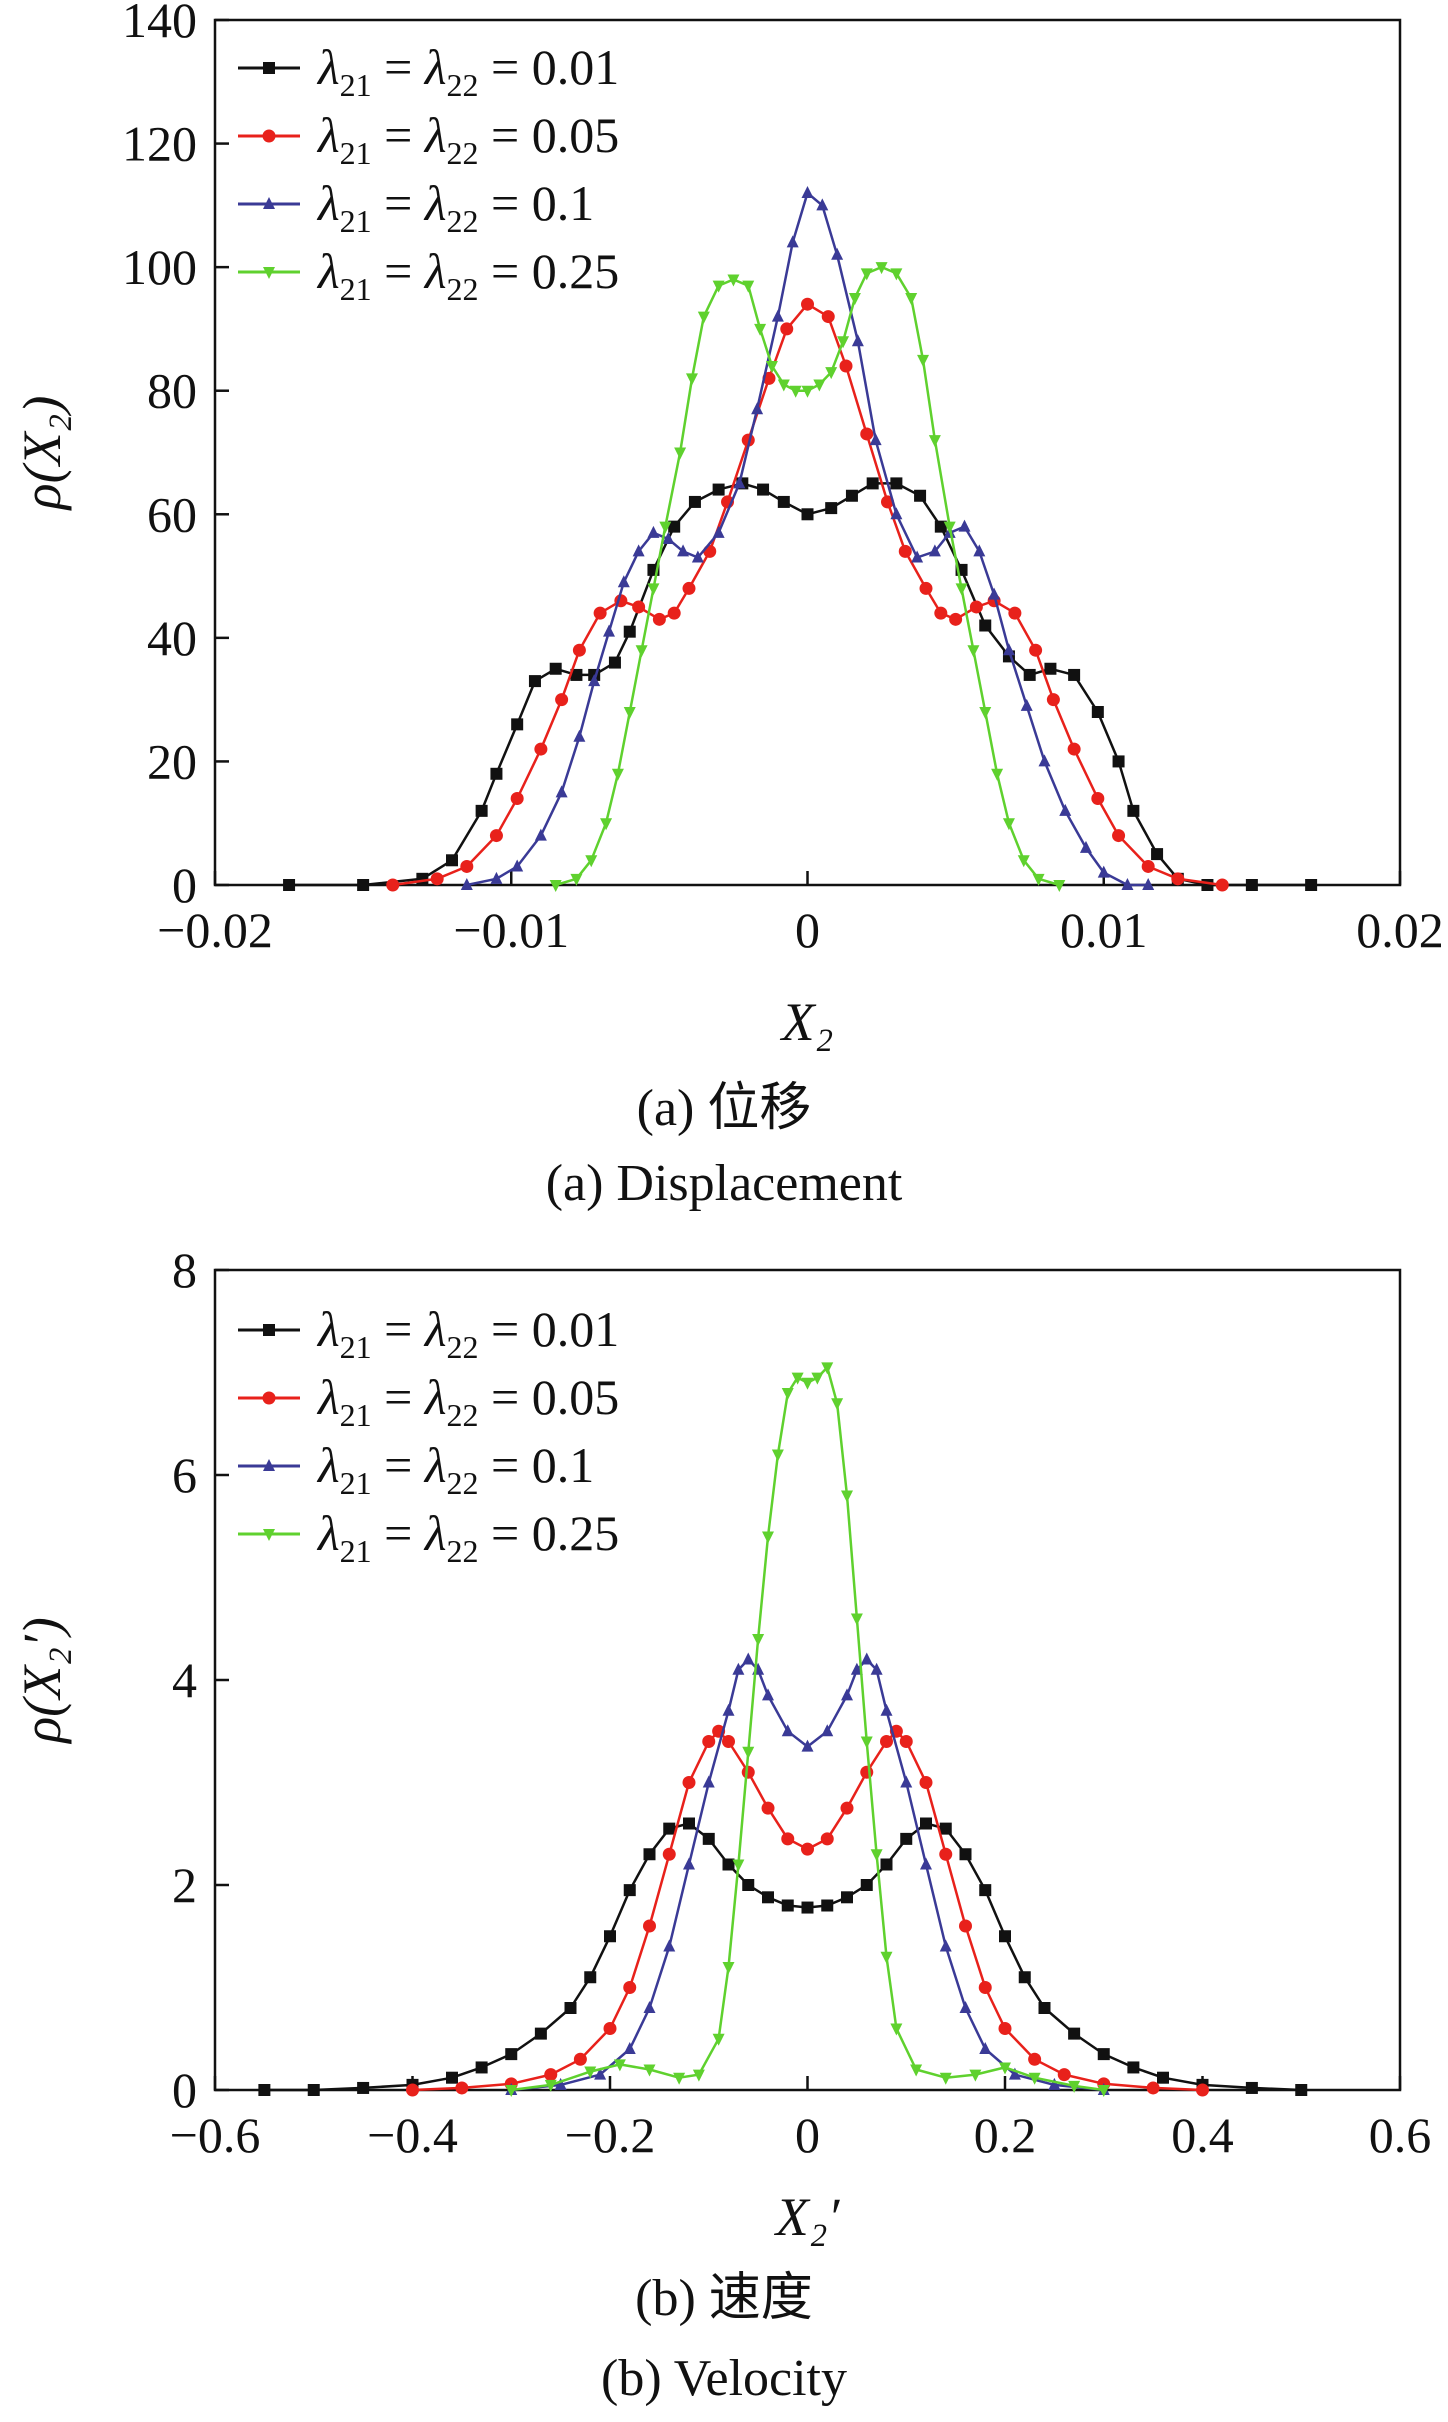 This screenshot has width=1448, height=2422. What do you see at coordinates (1400, 930) in the screenshot?
I see `x-tick-label: 0.02` at bounding box center [1400, 930].